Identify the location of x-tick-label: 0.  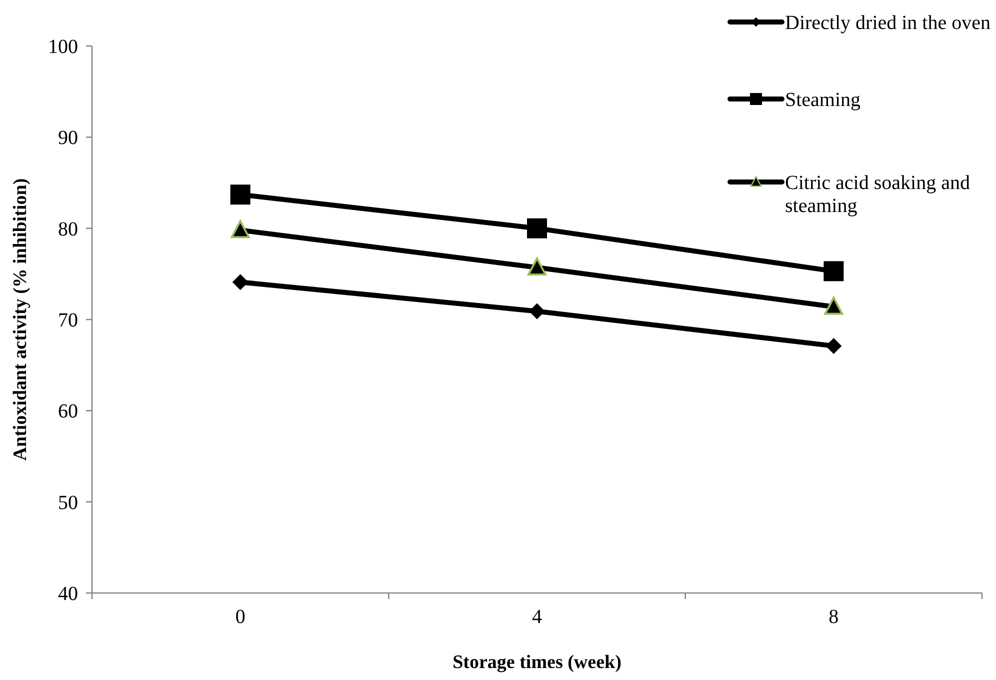
(240, 617).